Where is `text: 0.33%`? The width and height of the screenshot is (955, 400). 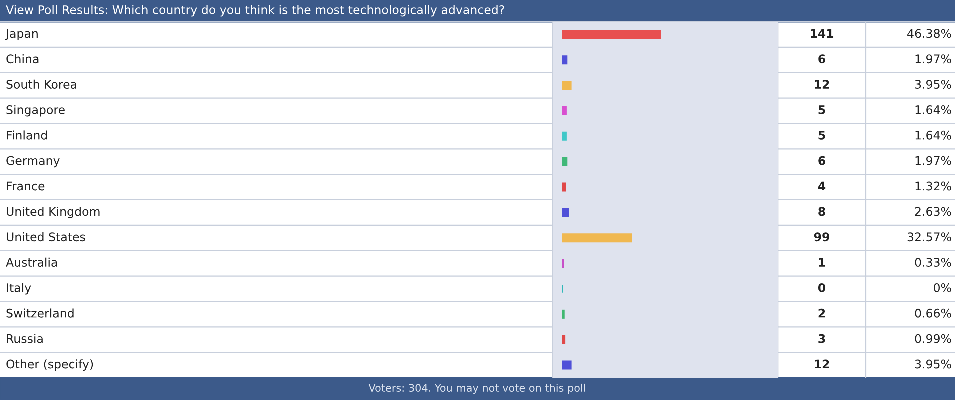
text: 0.33% is located at coordinates (933, 262).